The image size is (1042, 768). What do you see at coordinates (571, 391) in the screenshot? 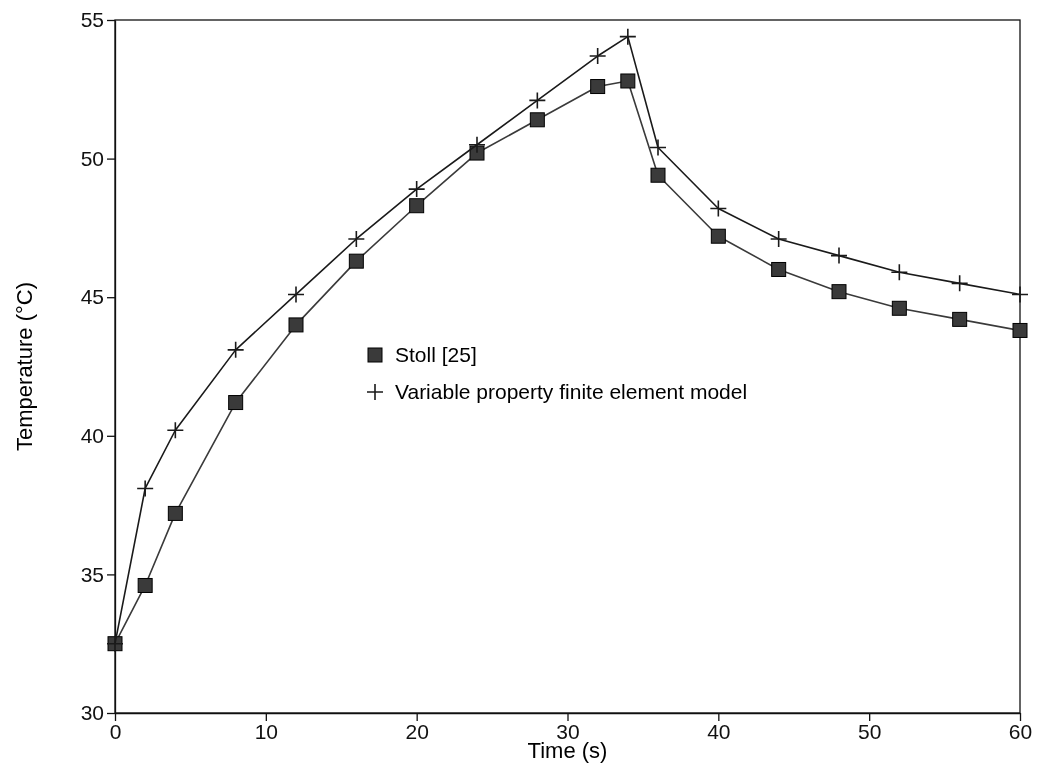
I see `legend-label: Variable property finite element model` at bounding box center [571, 391].